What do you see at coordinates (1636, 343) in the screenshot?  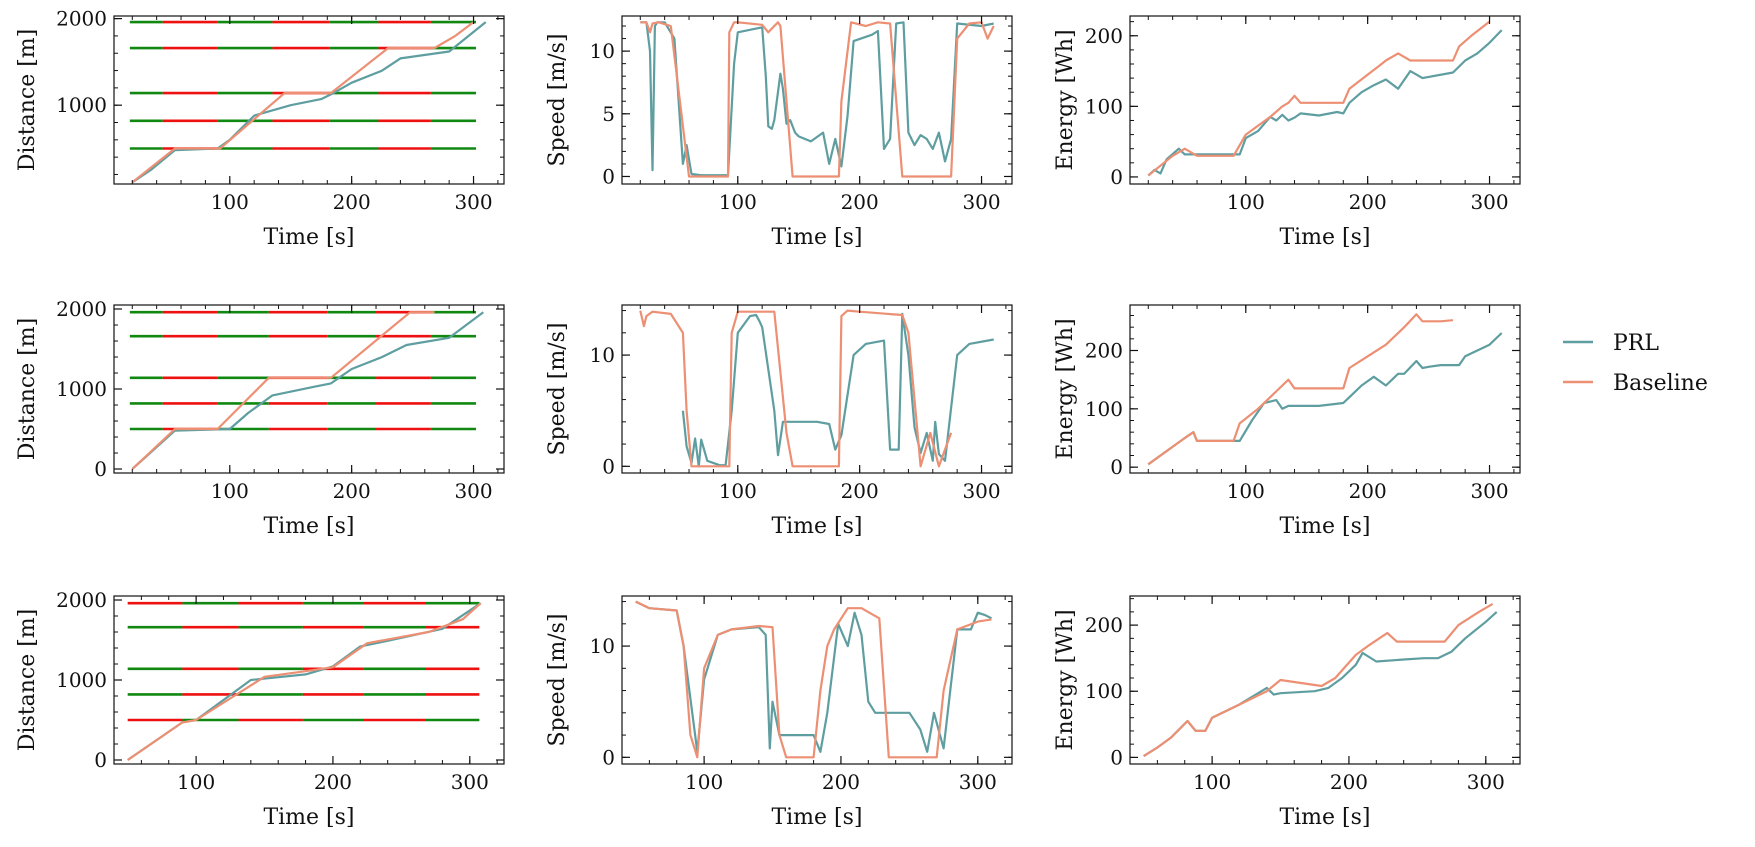 I see `legend-prl-label: PRL` at bounding box center [1636, 343].